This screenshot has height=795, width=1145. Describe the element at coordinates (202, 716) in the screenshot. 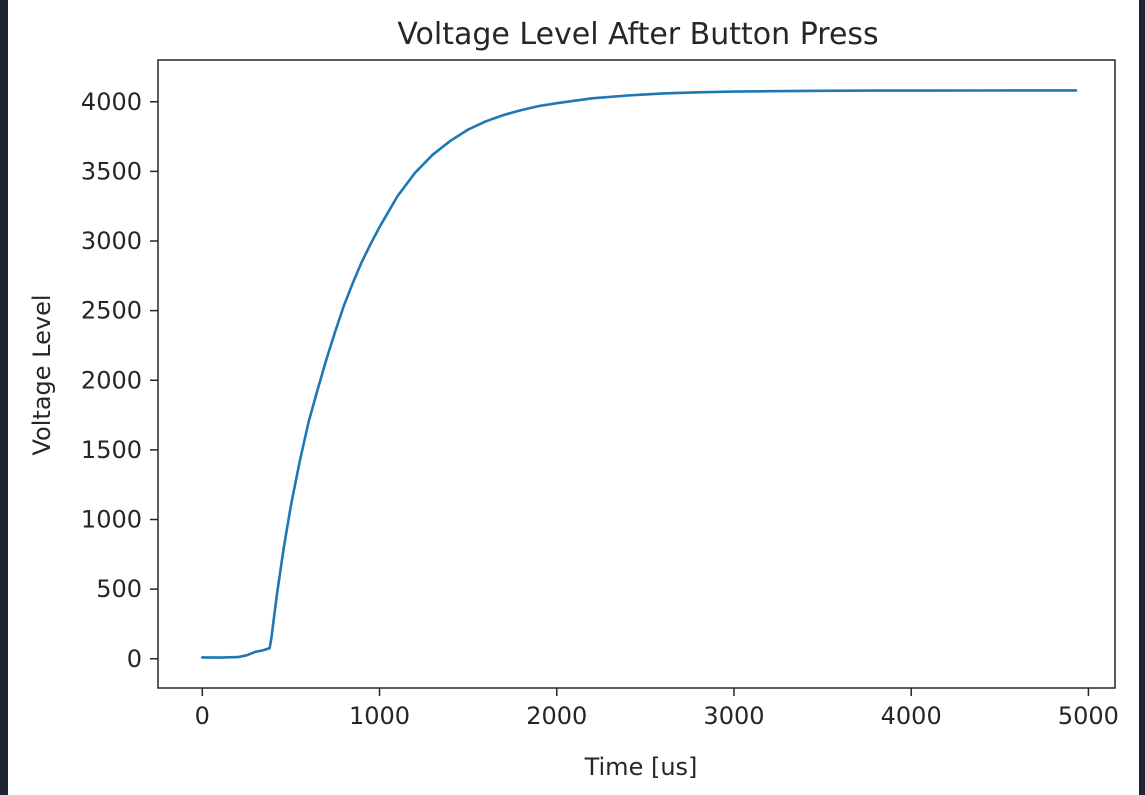

I see `x-tick-label: 0` at that location.